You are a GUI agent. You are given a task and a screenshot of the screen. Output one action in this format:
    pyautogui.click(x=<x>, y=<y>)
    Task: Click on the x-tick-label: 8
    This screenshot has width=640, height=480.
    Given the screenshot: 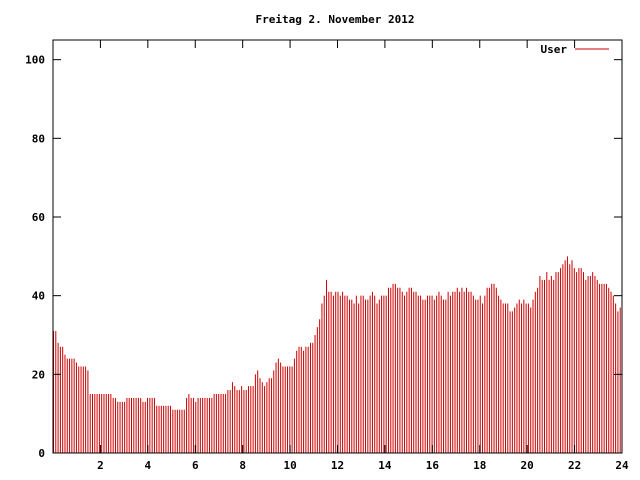 What is the action you would take?
    pyautogui.click(x=242, y=465)
    